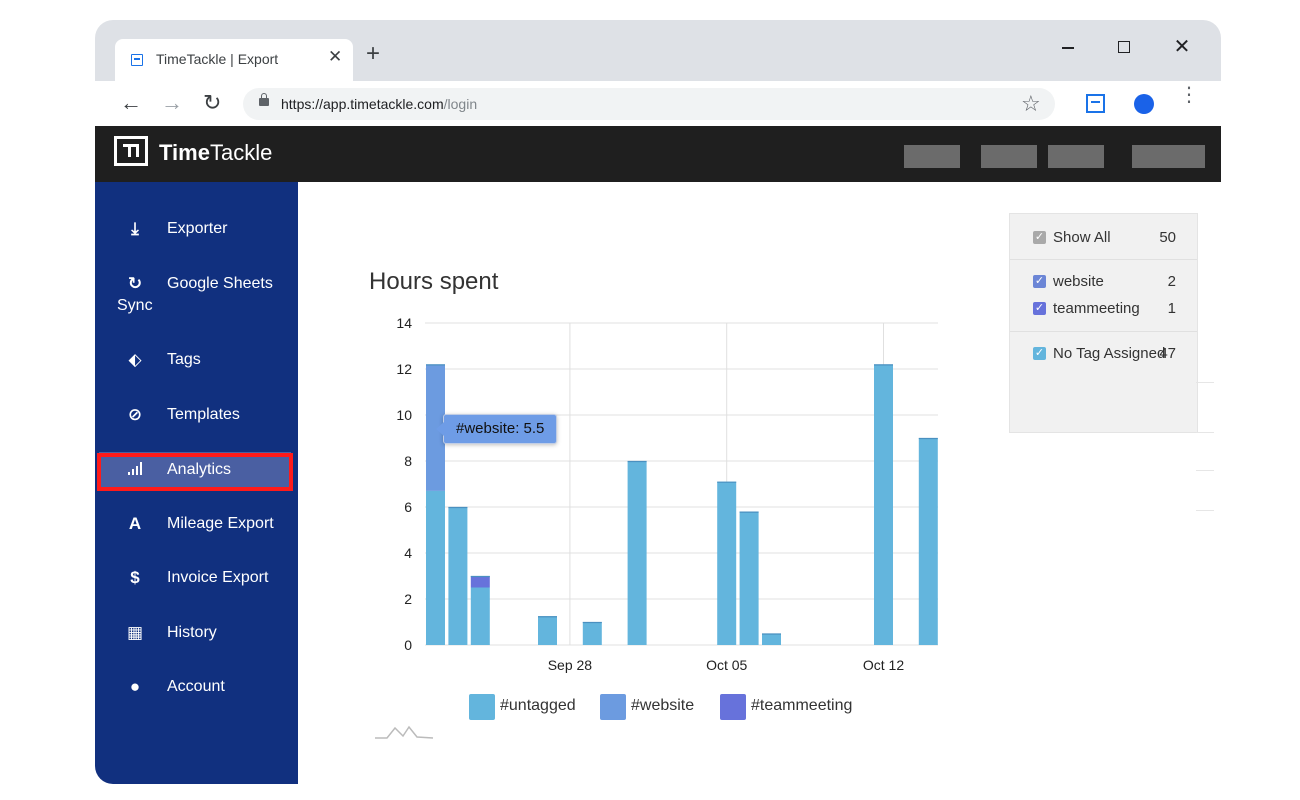 The width and height of the screenshot is (1300, 800). I want to click on sidebar-item-label: Analytics, so click(199, 469).